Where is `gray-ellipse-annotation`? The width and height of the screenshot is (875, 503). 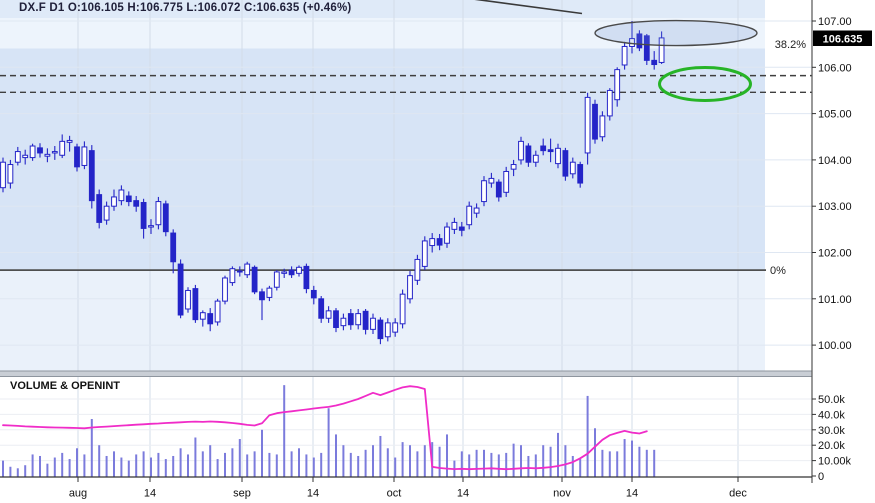
gray-ellipse-annotation is located at coordinates (676, 33).